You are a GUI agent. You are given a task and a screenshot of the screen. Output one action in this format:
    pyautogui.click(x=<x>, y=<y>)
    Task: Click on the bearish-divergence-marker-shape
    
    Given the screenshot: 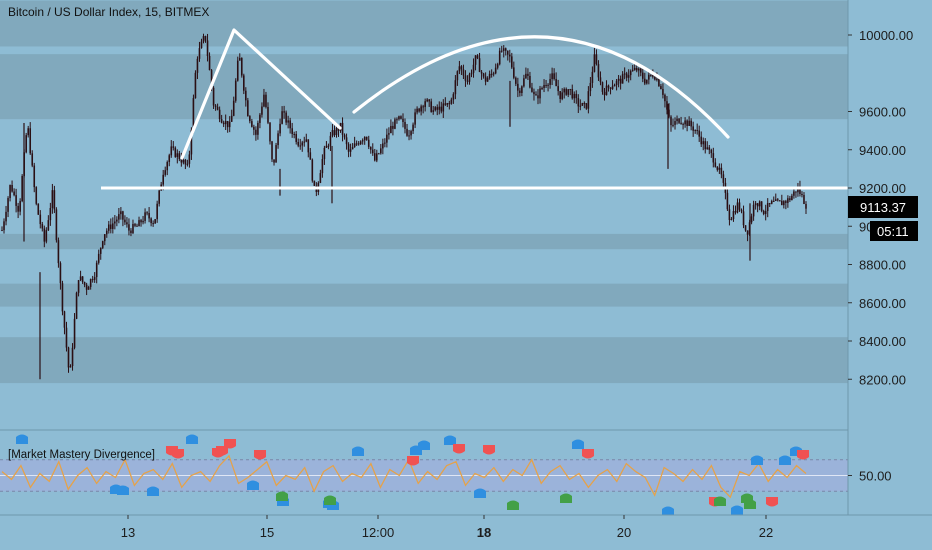 What is the action you would take?
    pyautogui.click(x=803, y=455)
    